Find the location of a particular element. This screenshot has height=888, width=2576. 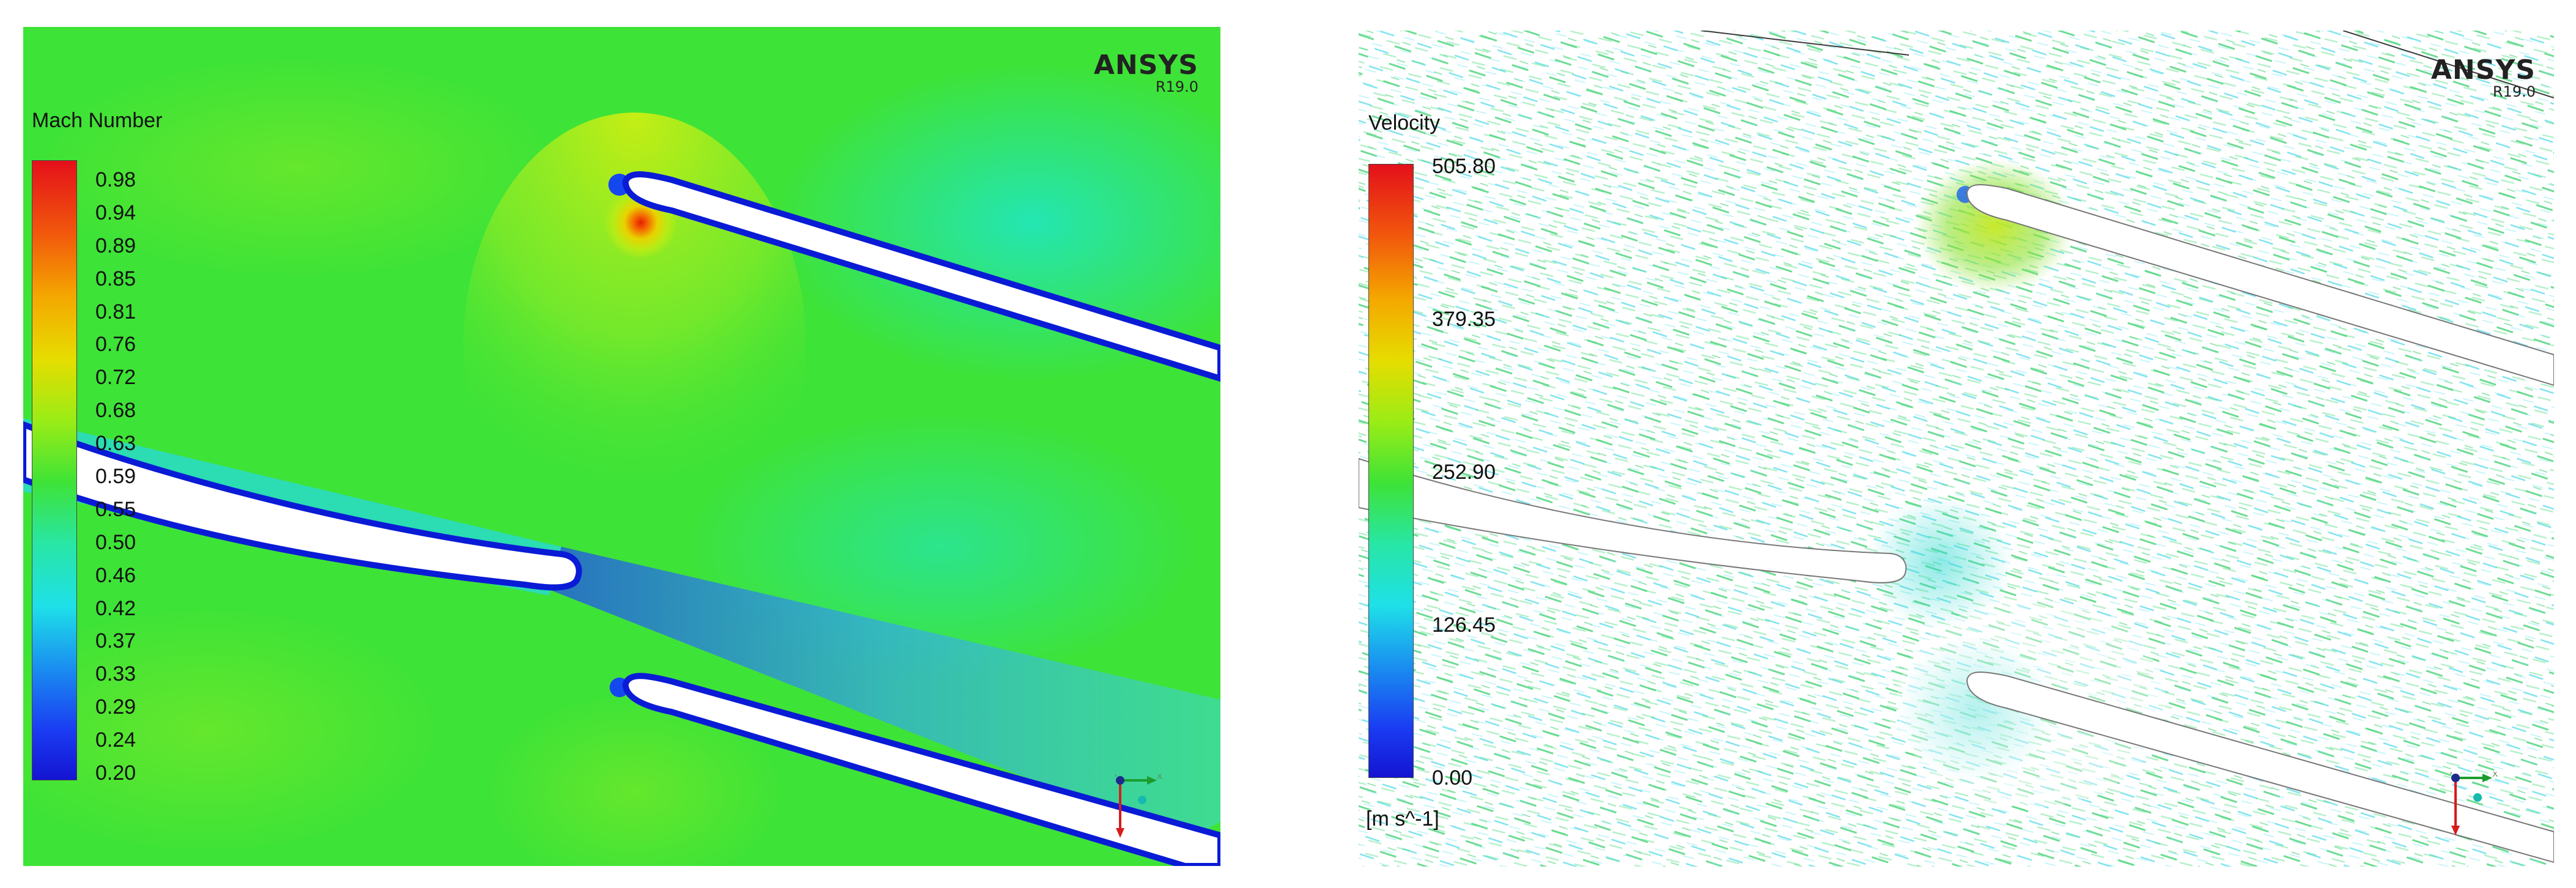

colorbar-tick-label: 0.29 is located at coordinates (115, 707).